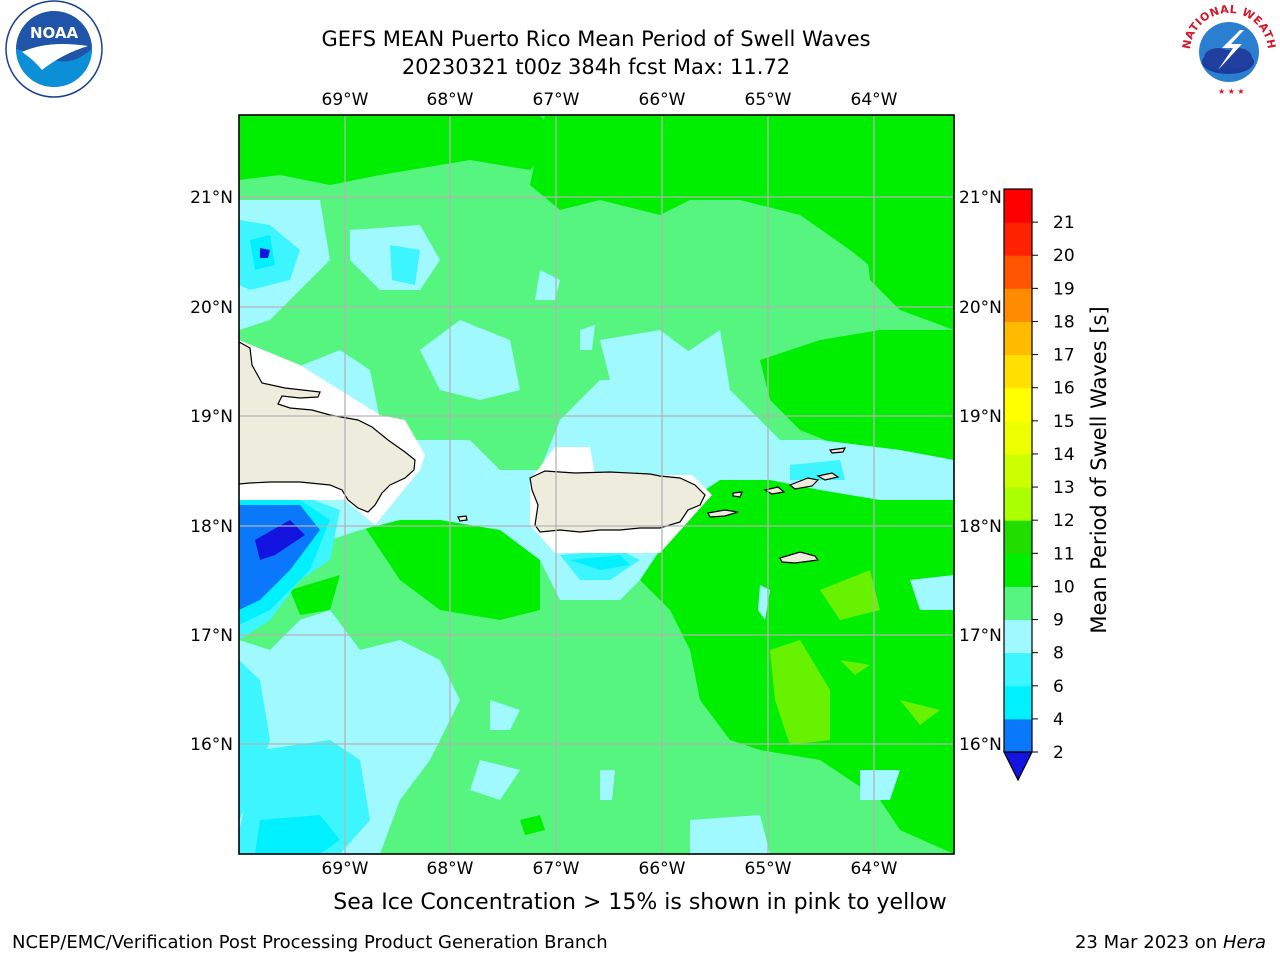  What do you see at coordinates (828, 476) in the screenshot?
I see `tortola-island` at bounding box center [828, 476].